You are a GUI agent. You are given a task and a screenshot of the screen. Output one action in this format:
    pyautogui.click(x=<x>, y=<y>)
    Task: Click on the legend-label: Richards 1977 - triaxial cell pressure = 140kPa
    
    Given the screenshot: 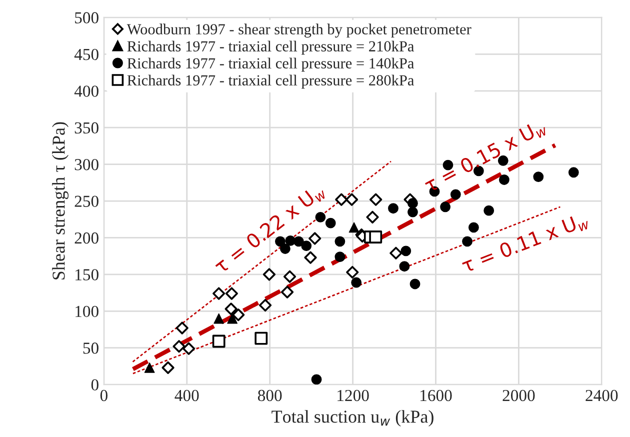 What is the action you would take?
    pyautogui.click(x=270, y=65)
    